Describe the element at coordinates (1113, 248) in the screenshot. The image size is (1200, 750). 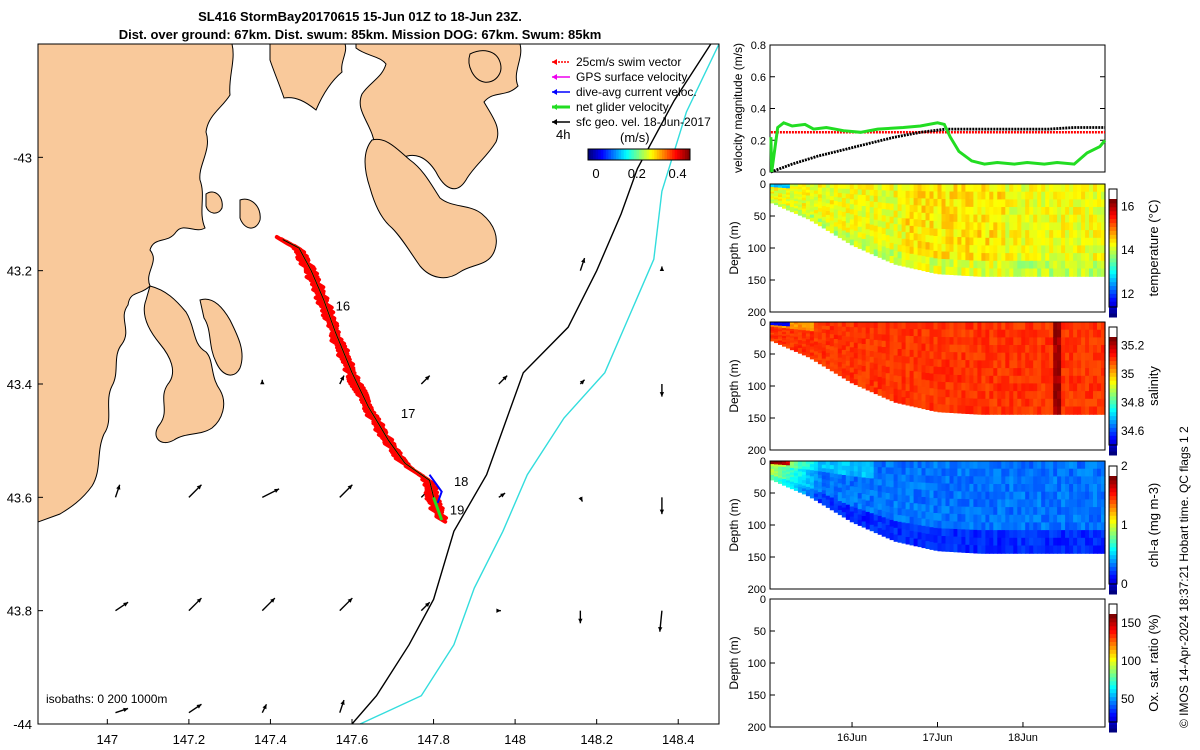
I see `temperature-colorbar-frame` at that location.